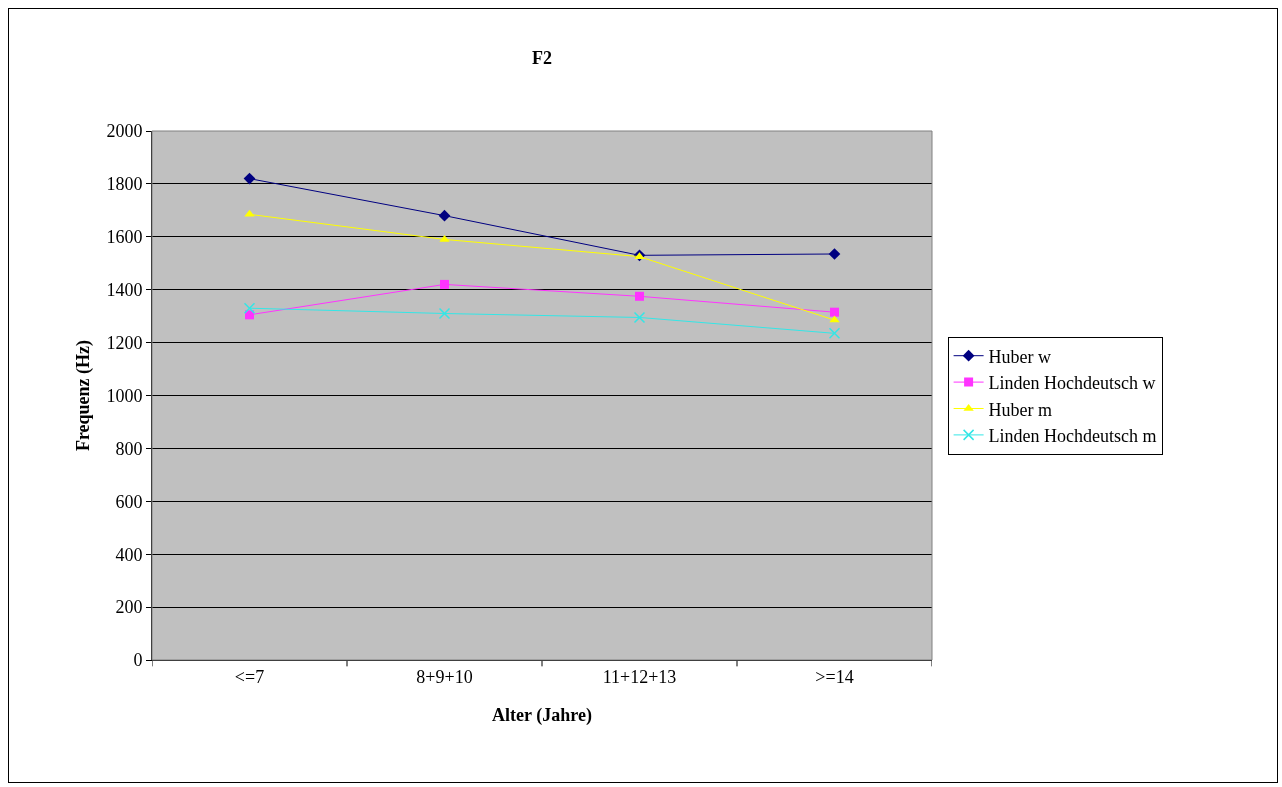 This screenshot has height=787, width=1282. I want to click on x-tick-label: 8+9+10, so click(444, 676).